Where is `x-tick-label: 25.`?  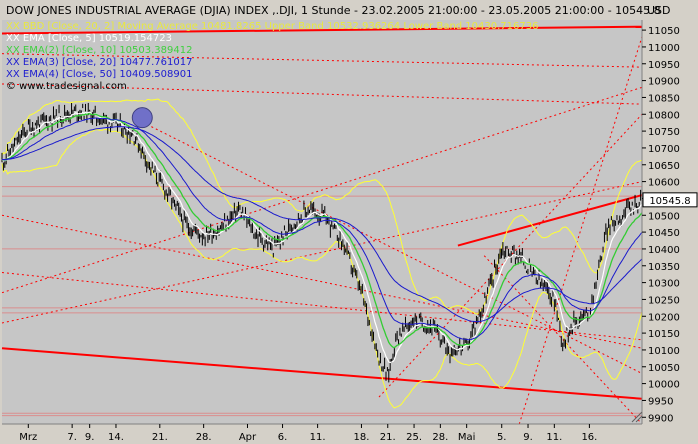 x-tick-label: 25. is located at coordinates (414, 437).